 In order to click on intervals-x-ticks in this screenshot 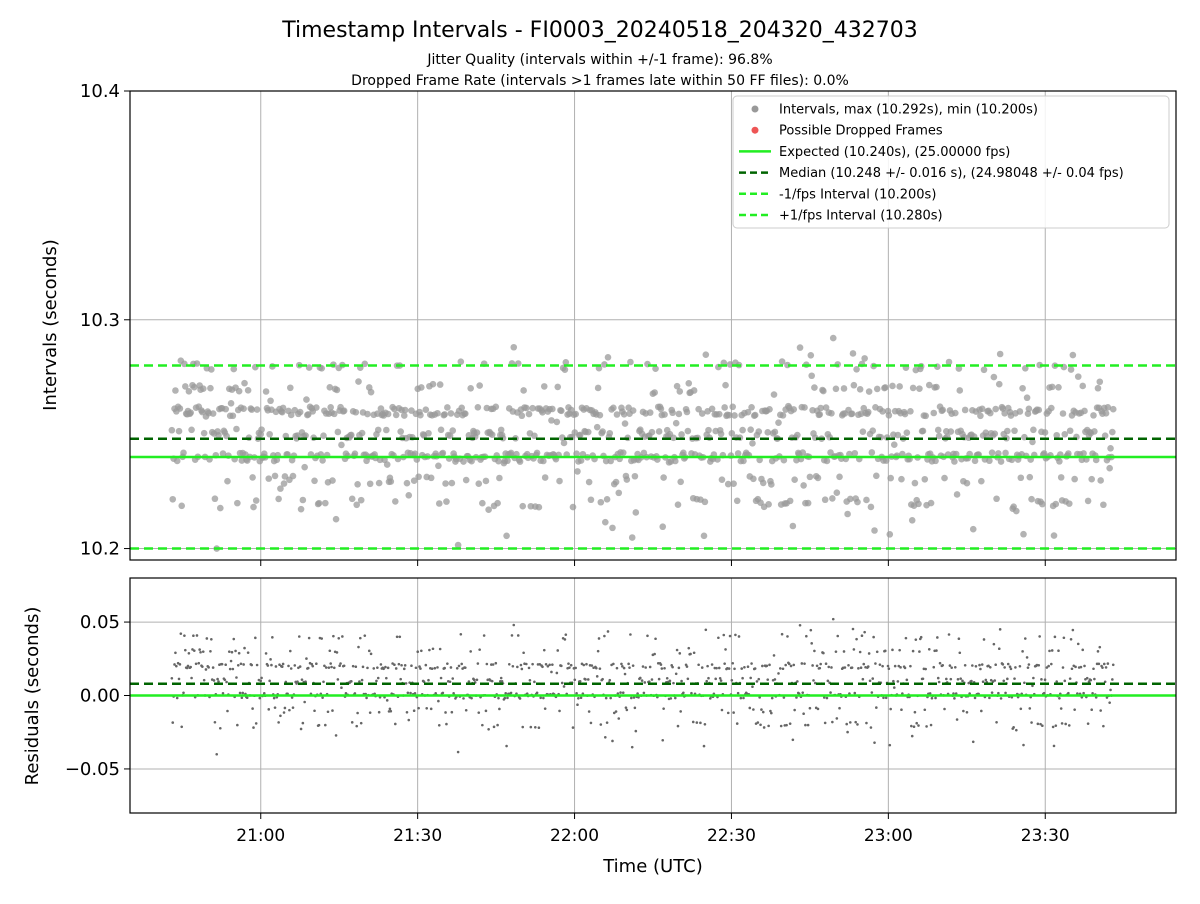, I will do `click(653, 563)`.